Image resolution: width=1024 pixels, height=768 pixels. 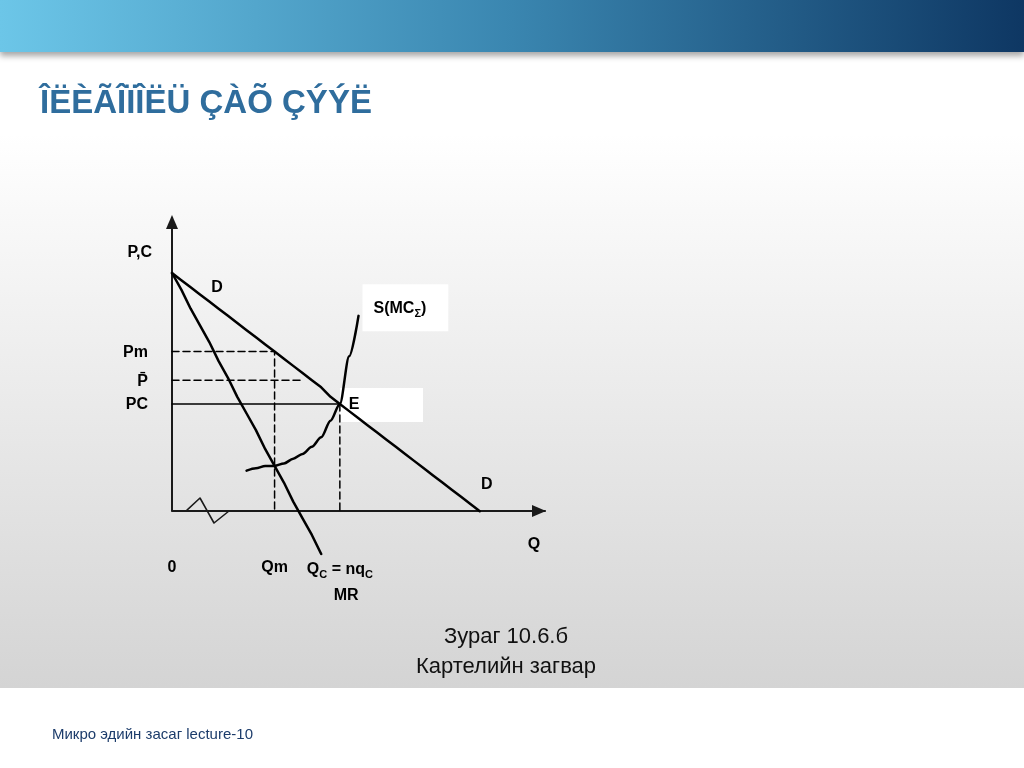 What do you see at coordinates (137, 404) in the screenshot?
I see `annotation: PC` at bounding box center [137, 404].